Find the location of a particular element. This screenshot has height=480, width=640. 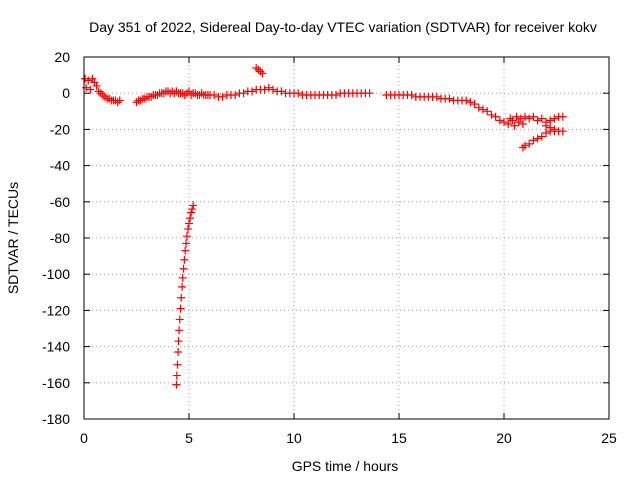

y-tick-label: 20 is located at coordinates (62, 57).